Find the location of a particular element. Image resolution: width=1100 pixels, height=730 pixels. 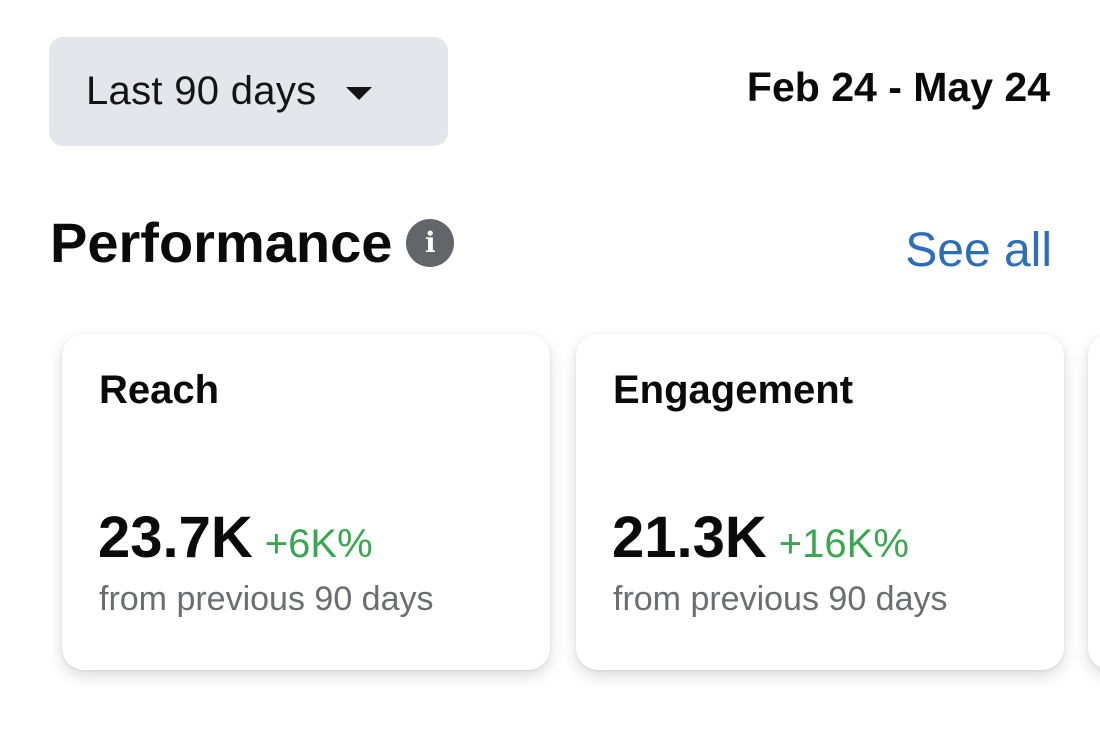

caret-down-icon is located at coordinates (359, 93).